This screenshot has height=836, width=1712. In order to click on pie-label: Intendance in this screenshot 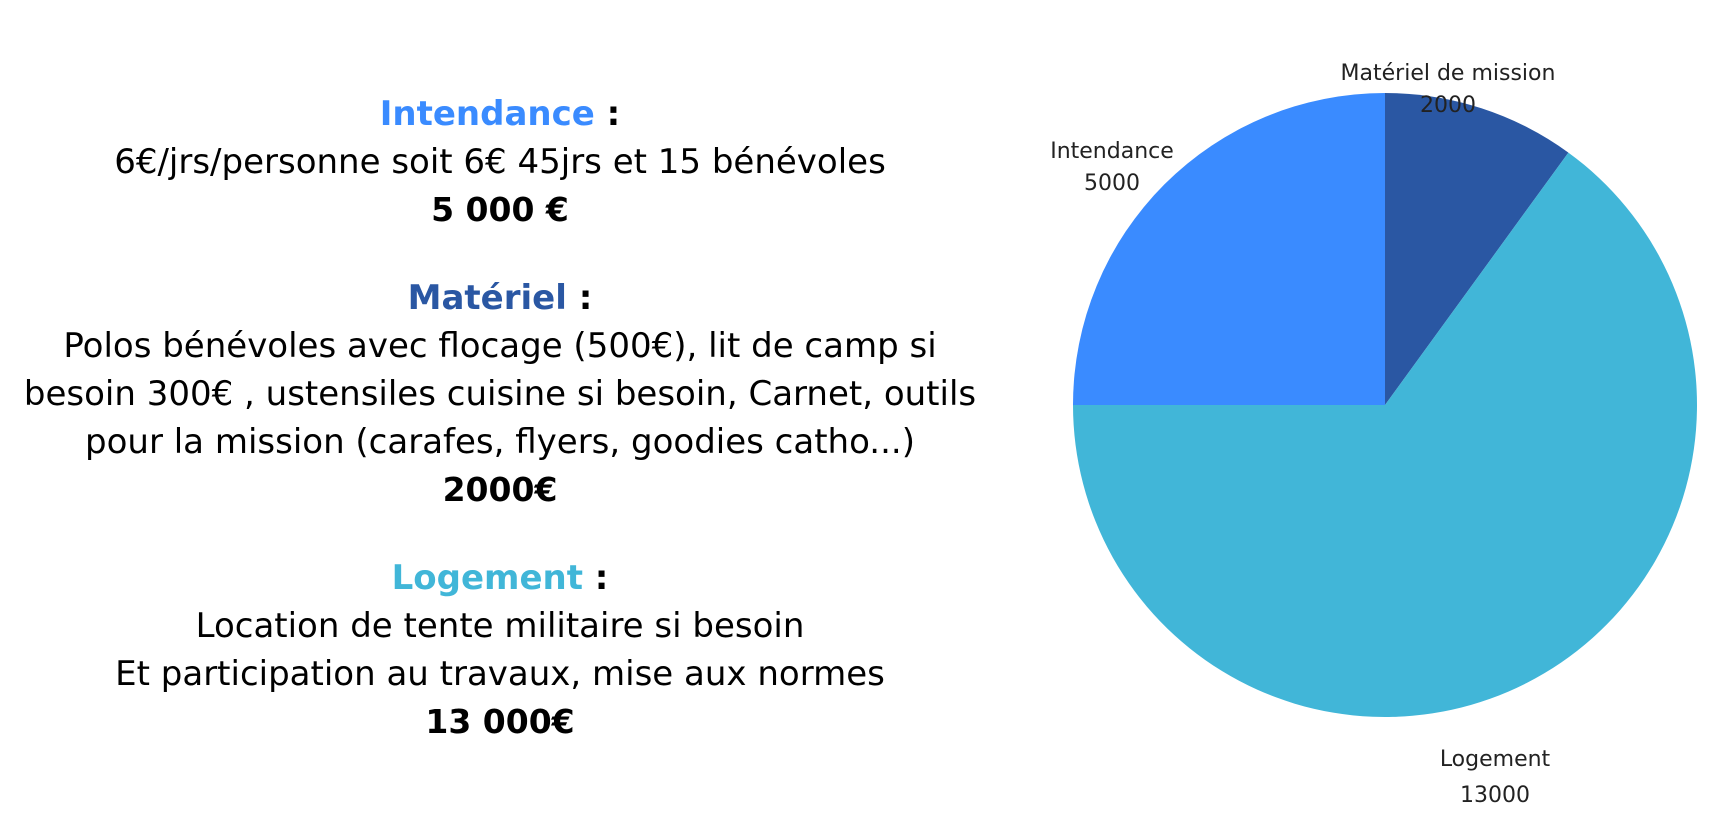, I will do `click(1112, 151)`.